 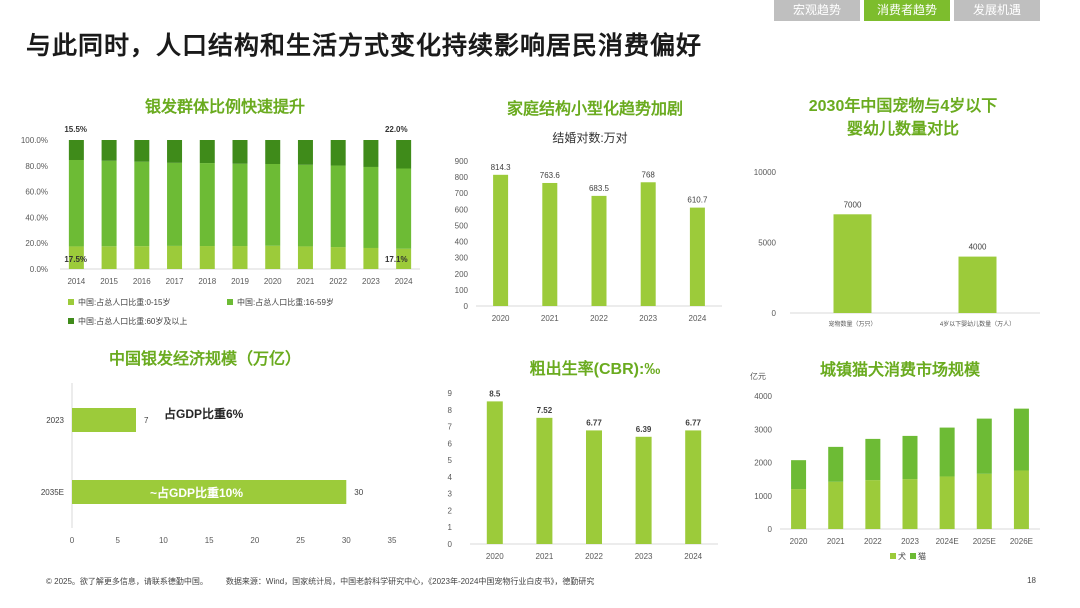 What do you see at coordinates (495, 556) in the screenshot?
I see `birth-x-tick: 2020` at bounding box center [495, 556].